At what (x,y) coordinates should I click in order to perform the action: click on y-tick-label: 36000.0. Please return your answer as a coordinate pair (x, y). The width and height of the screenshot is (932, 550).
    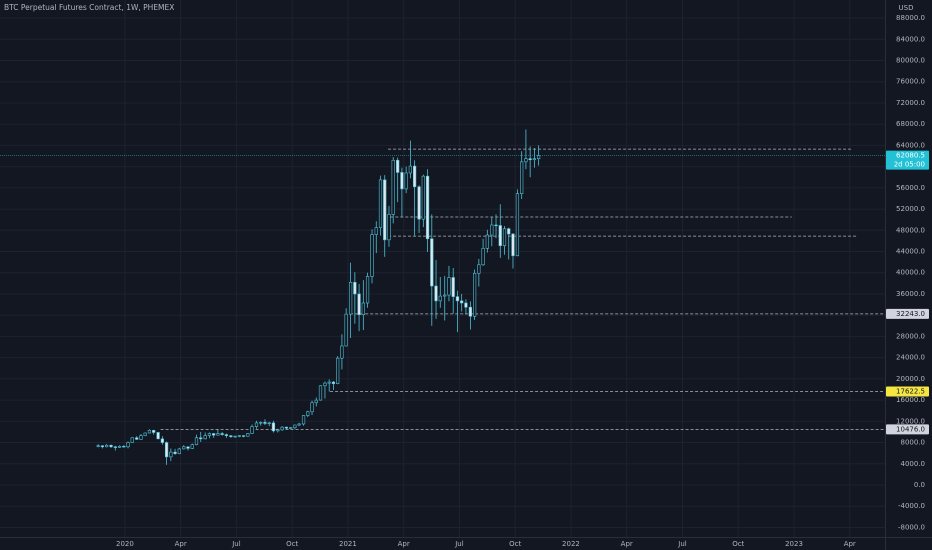
    Looking at the image, I should click on (910, 294).